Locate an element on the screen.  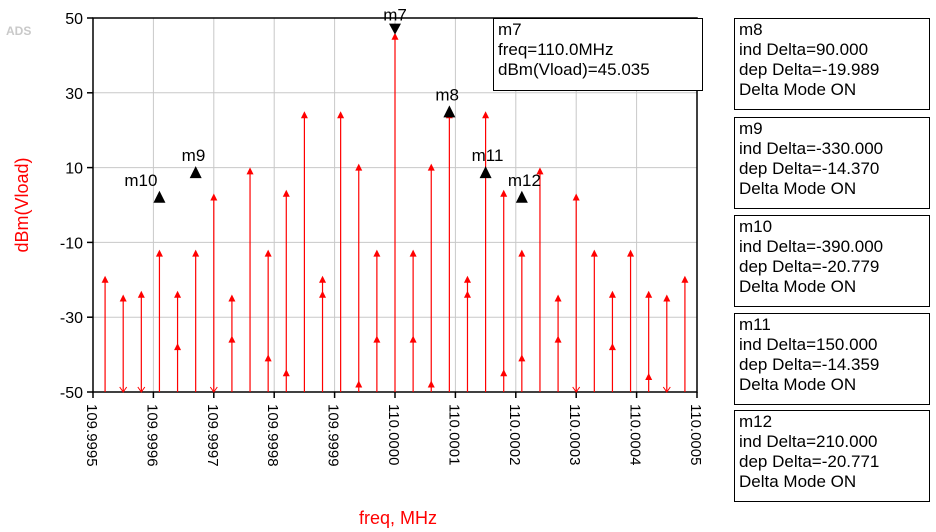
readout-line: dep Delta=-20.771 is located at coordinates (809, 461).